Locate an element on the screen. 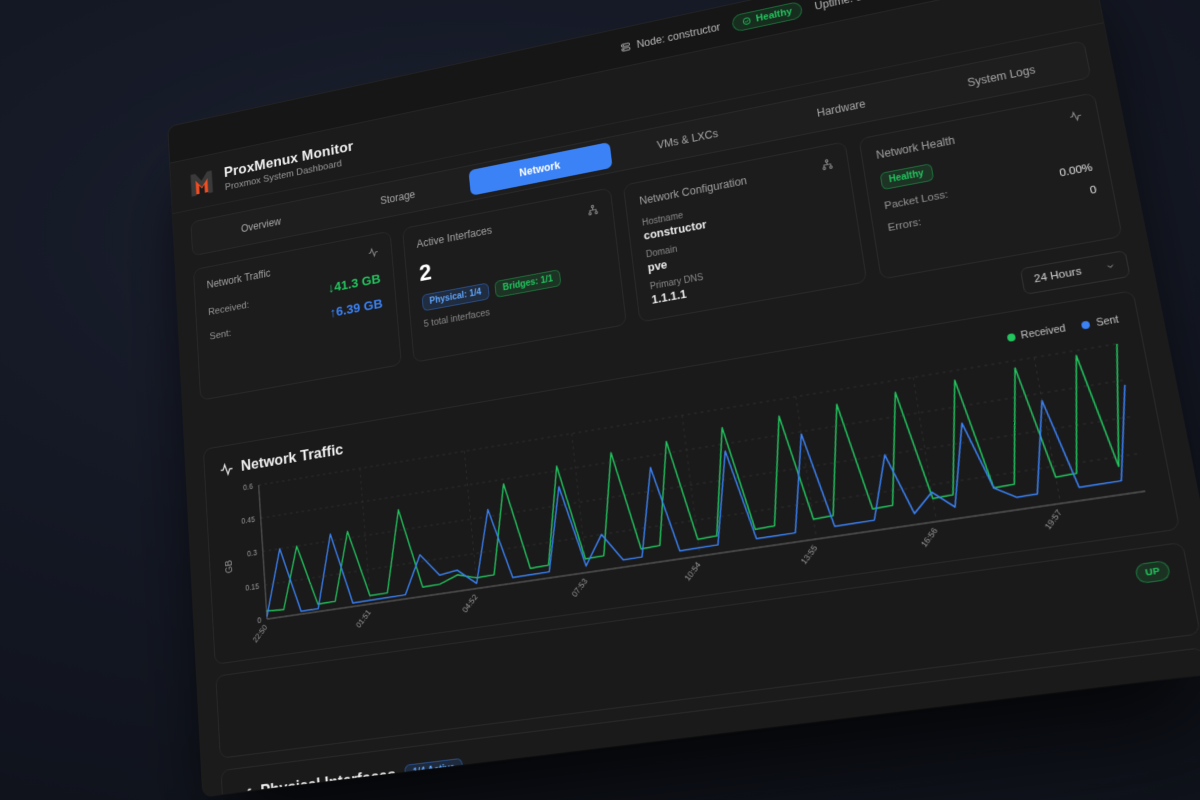 Image resolution: width=1200 pixels, height=800 pixels. packet-loss-value: 0.00% is located at coordinates (1076, 171).